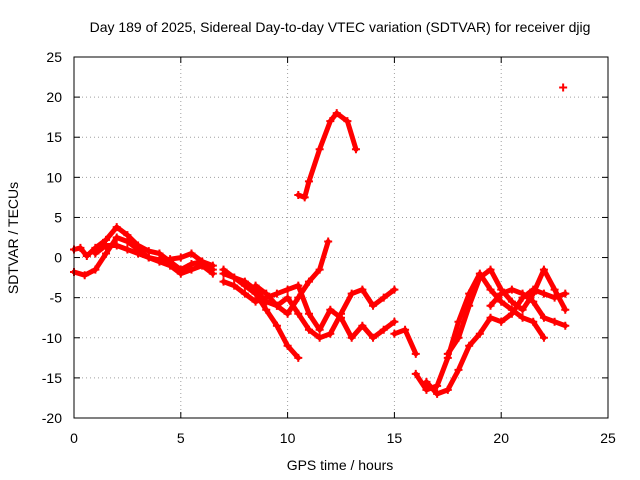 The width and height of the screenshot is (640, 480). I want to click on y-tick-labels: -20 -15 -10 -5 0 5 10 15 20 25, so click(52, 237).